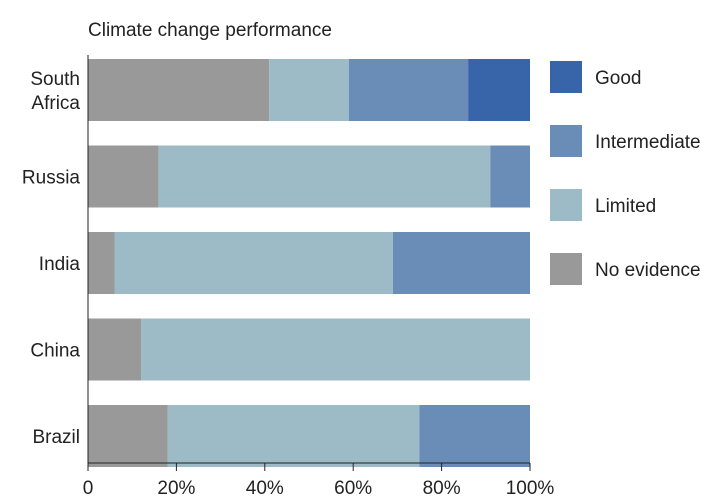 This screenshot has width=726, height=503. What do you see at coordinates (176, 488) in the screenshot?
I see `x-tick-label: 20%` at bounding box center [176, 488].